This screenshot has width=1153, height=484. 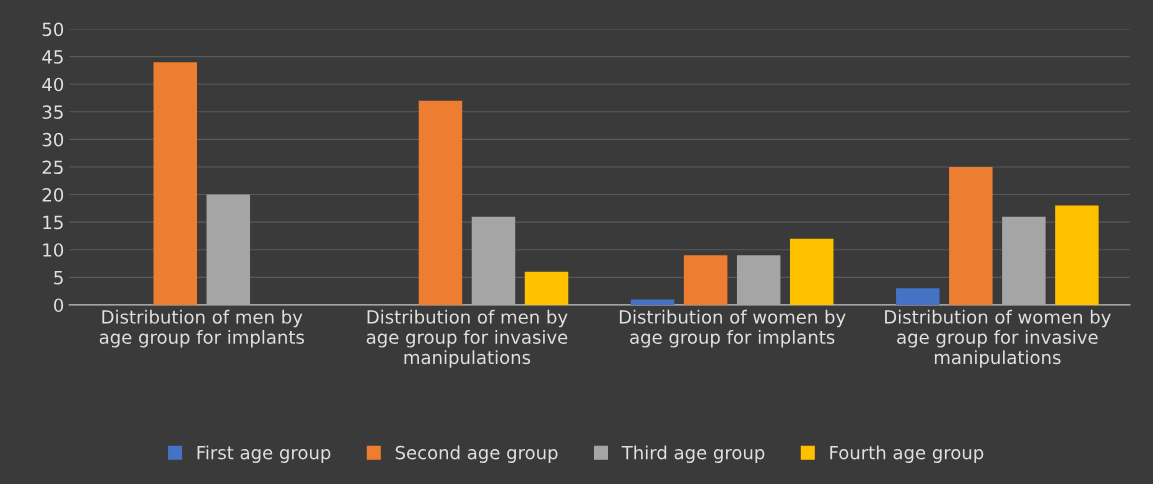 I want to click on y-tick-label: 50, so click(x=53, y=29).